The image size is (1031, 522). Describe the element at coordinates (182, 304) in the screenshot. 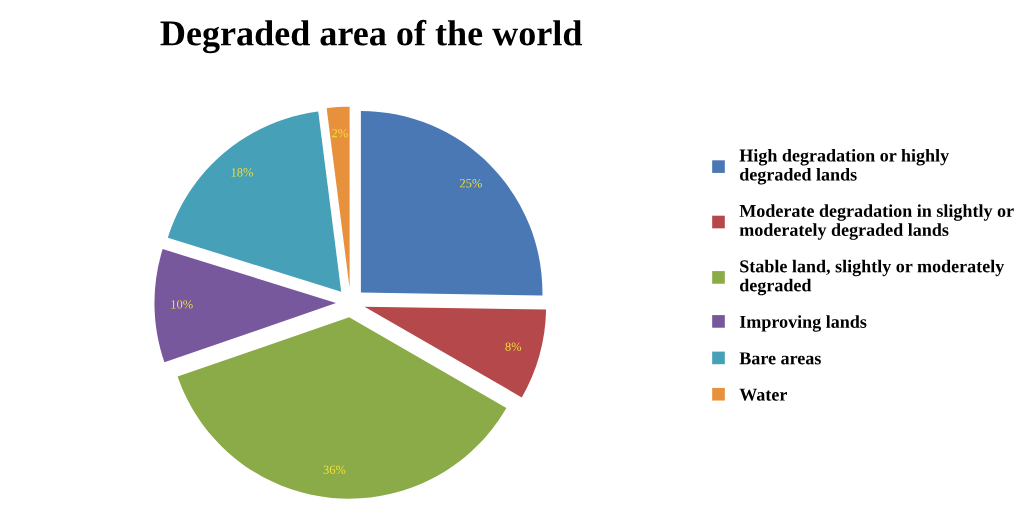

I see `data-label: 10%` at that location.